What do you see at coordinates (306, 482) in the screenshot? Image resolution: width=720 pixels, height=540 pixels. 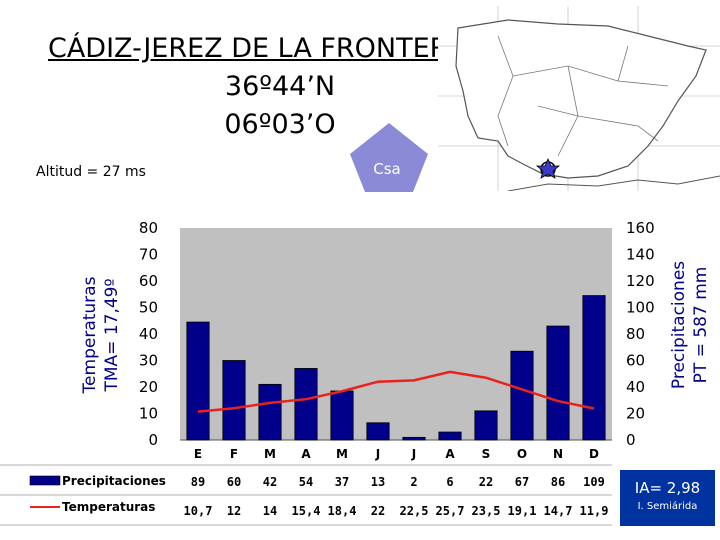 I see `precipitation-value: 54` at bounding box center [306, 482].